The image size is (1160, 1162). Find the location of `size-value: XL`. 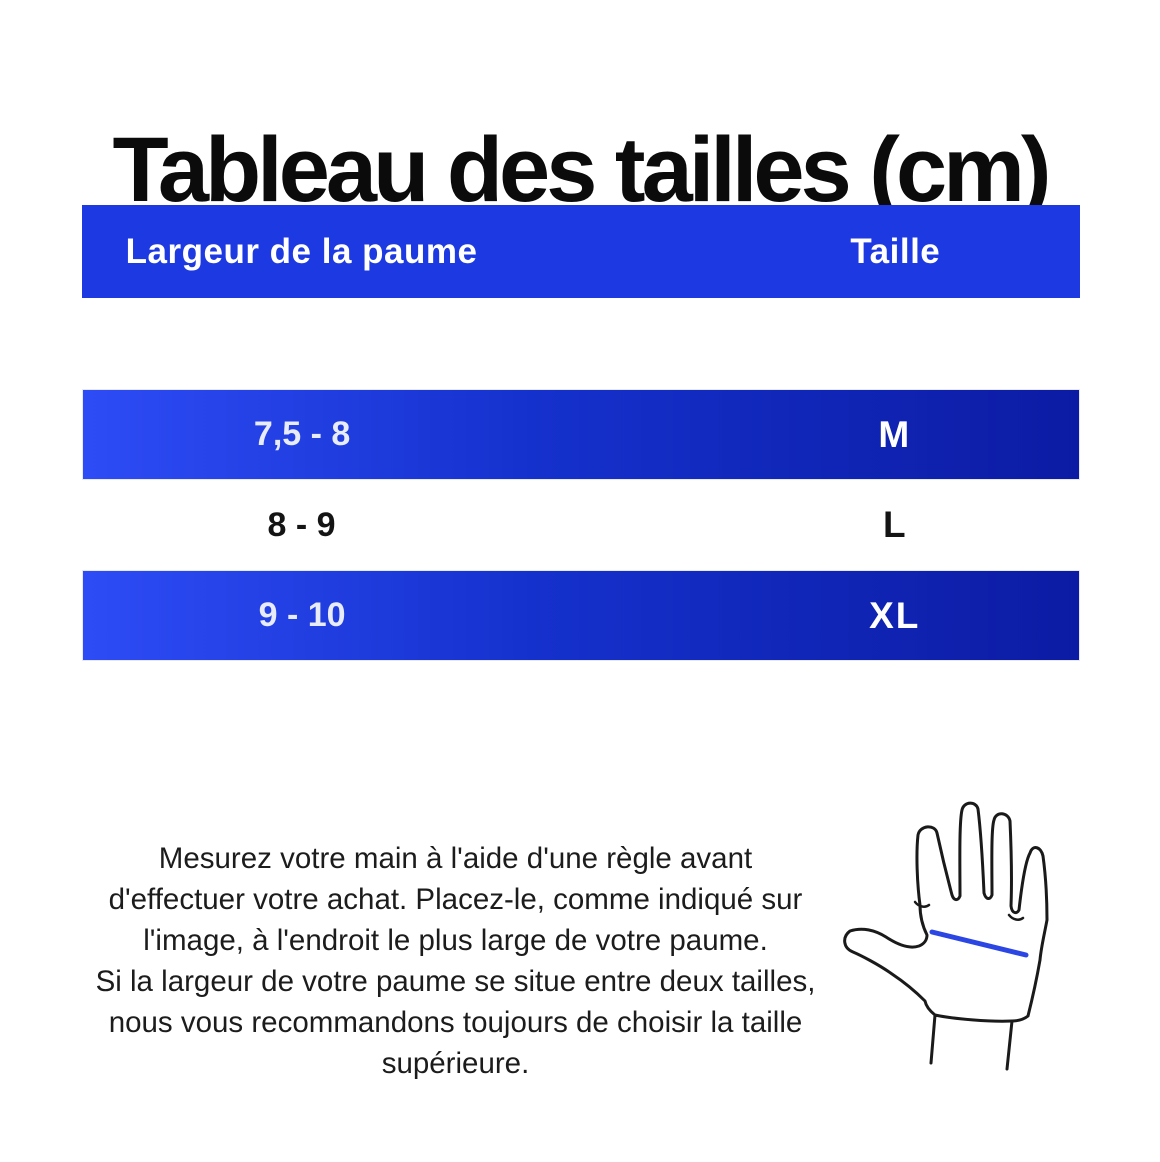

size-value: XL is located at coordinates (895, 615).